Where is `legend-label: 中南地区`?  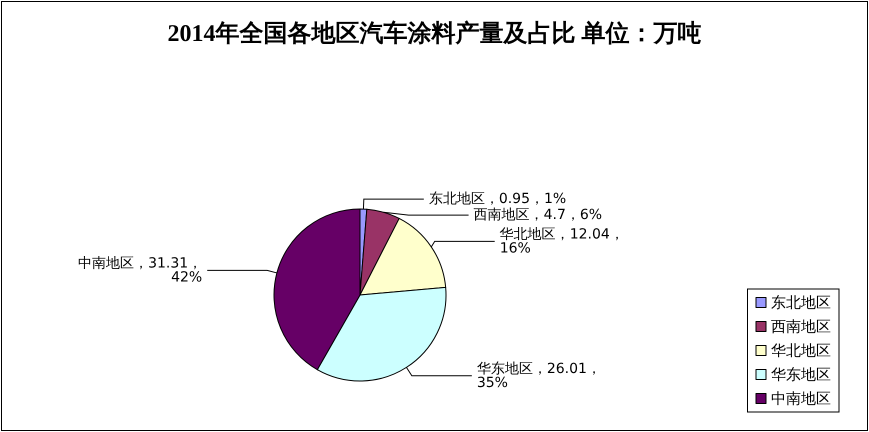 legend-label: 中南地区 is located at coordinates (801, 399).